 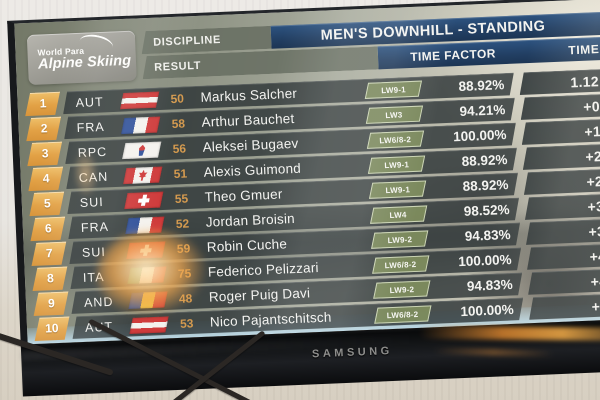 I want to click on athlete-name: Markus Salcher, so click(x=249, y=96).